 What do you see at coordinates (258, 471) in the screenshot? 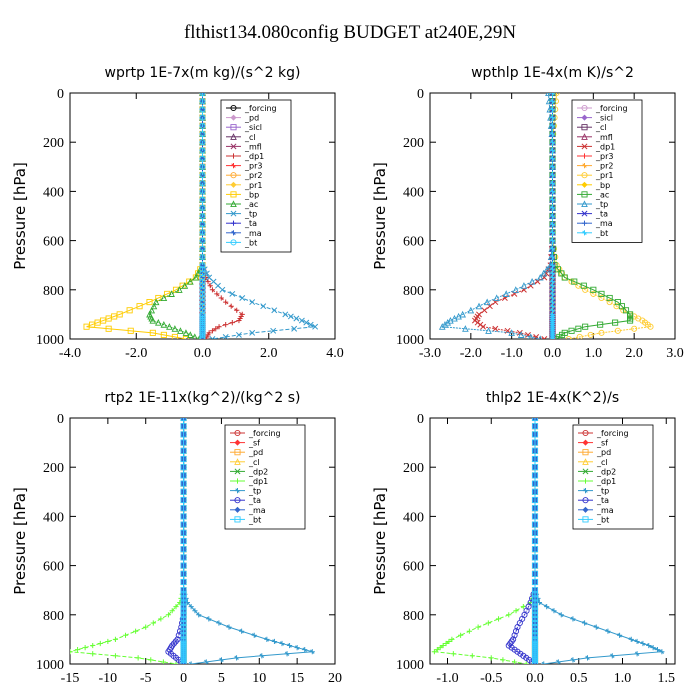
I see `legend-label: _dp2` at bounding box center [258, 471].